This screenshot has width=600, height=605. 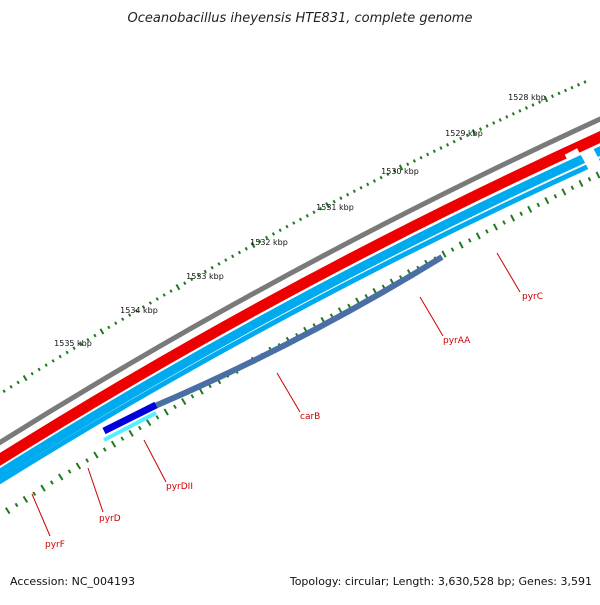 I want to click on gene-label-pyrC: pyrC, so click(x=532, y=297).